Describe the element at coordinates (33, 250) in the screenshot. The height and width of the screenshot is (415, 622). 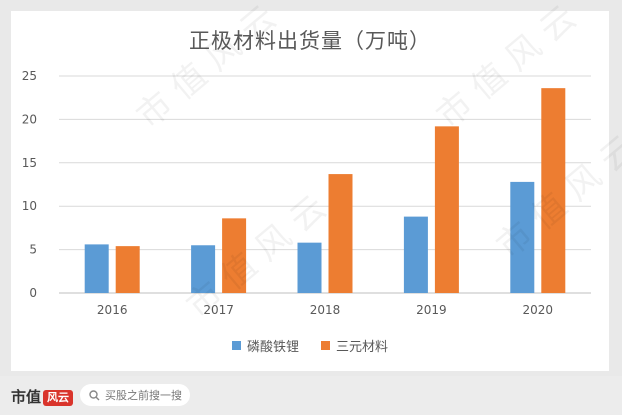
I see `y-tick-label: 5` at that location.